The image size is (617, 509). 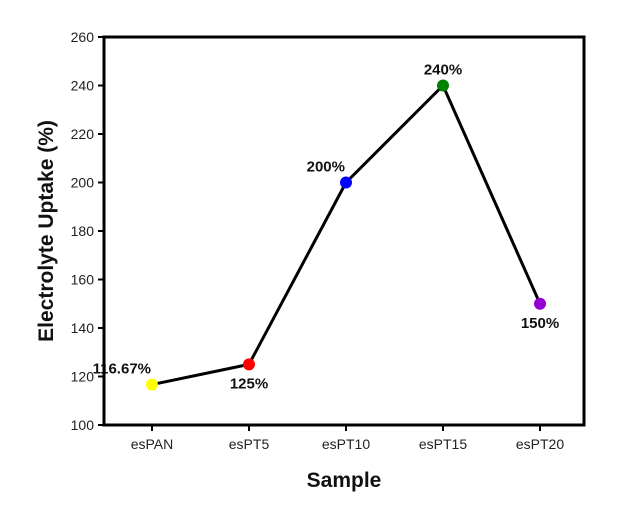 I want to click on x-axis-ticks: esPAN esPT5 esPT10 esPT15 esPT20, so click(x=347, y=438).